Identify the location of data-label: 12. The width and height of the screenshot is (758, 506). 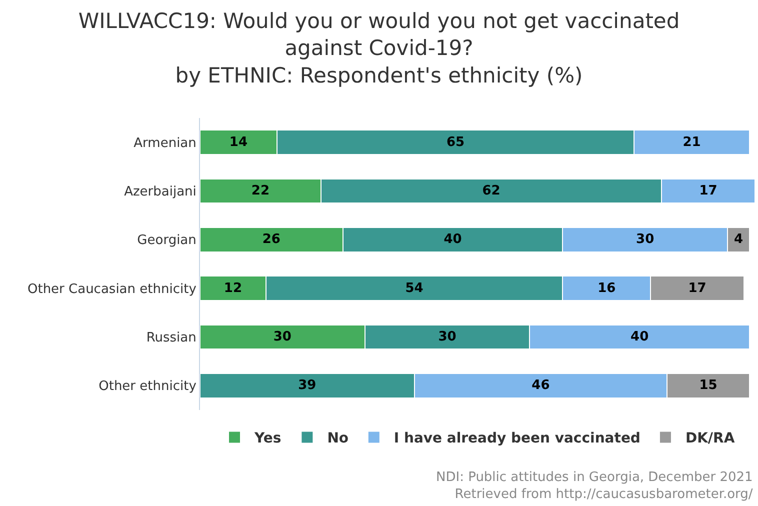
(233, 288).